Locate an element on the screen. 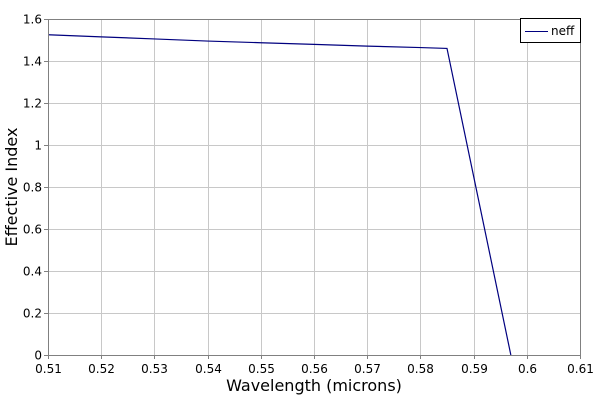 This screenshot has height=404, width=600. y-tick-label: 0.2 is located at coordinates (32, 314).